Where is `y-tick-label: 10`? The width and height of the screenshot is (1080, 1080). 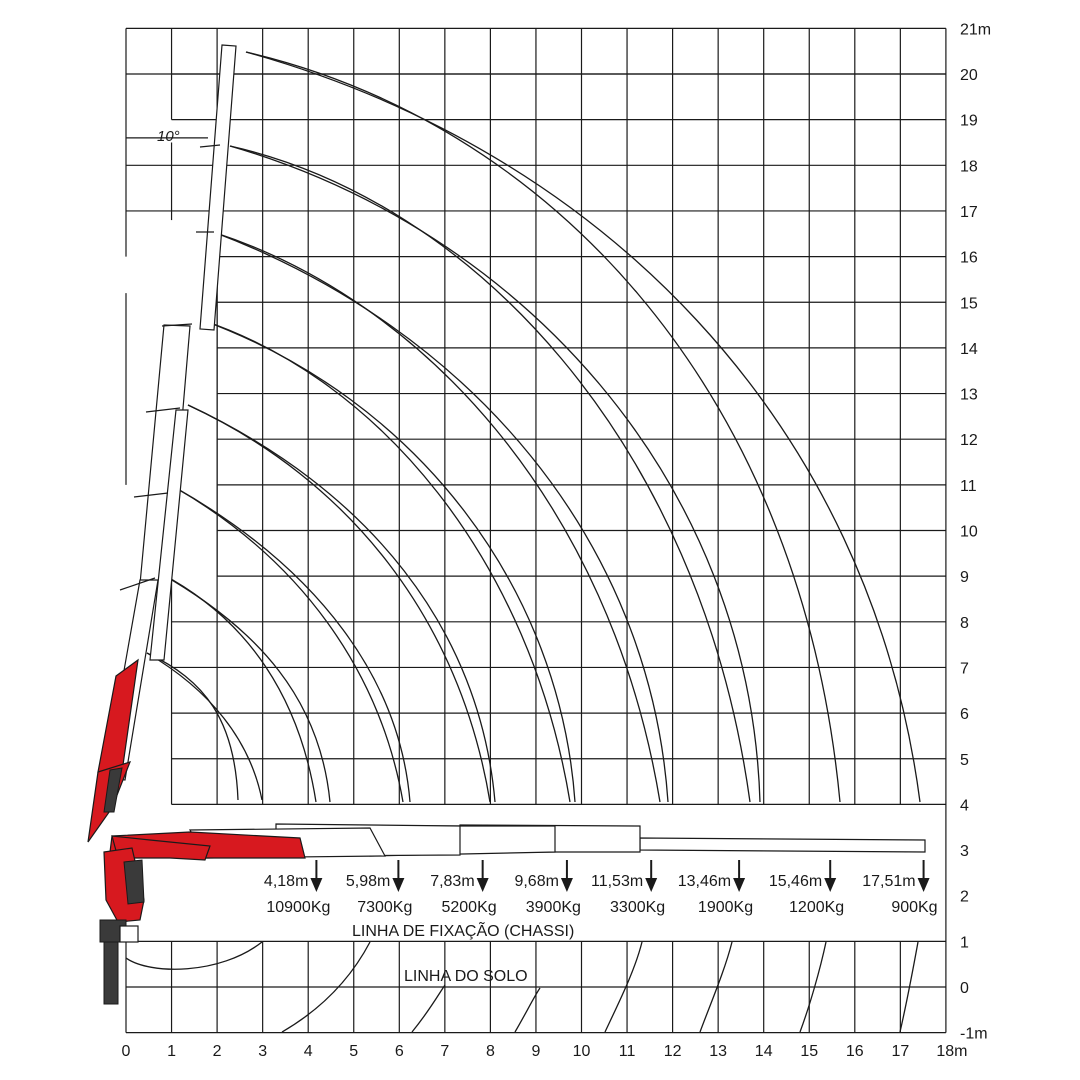 y-tick-label: 10 is located at coordinates (969, 532).